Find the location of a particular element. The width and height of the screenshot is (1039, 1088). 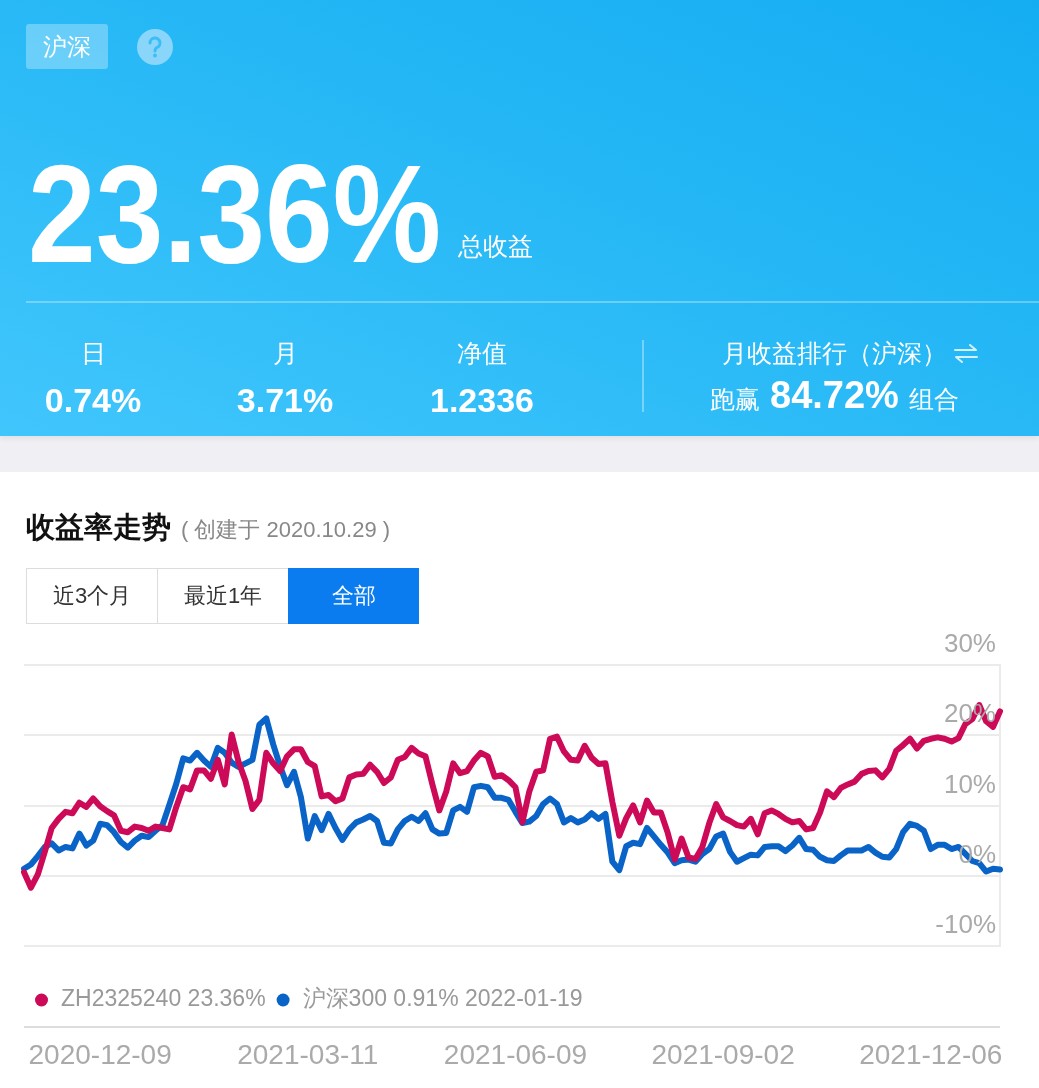

legend-label: ZH2325240 23.36% is located at coordinates (163, 998).